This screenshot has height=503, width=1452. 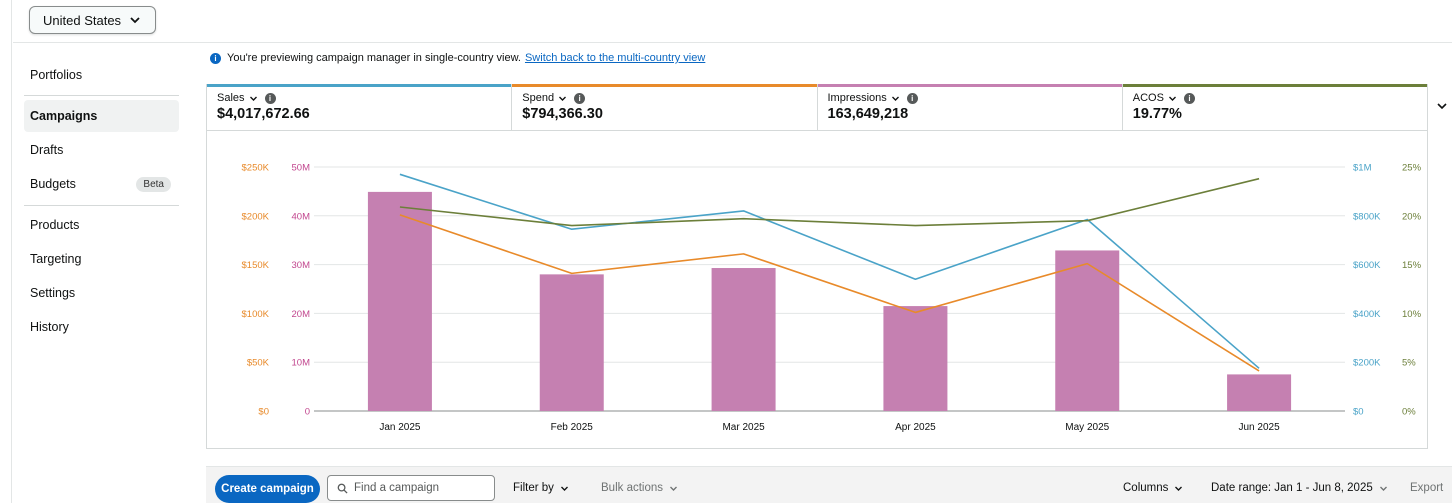 What do you see at coordinates (53, 184) in the screenshot?
I see `sidebar-item-label: Budgets` at bounding box center [53, 184].